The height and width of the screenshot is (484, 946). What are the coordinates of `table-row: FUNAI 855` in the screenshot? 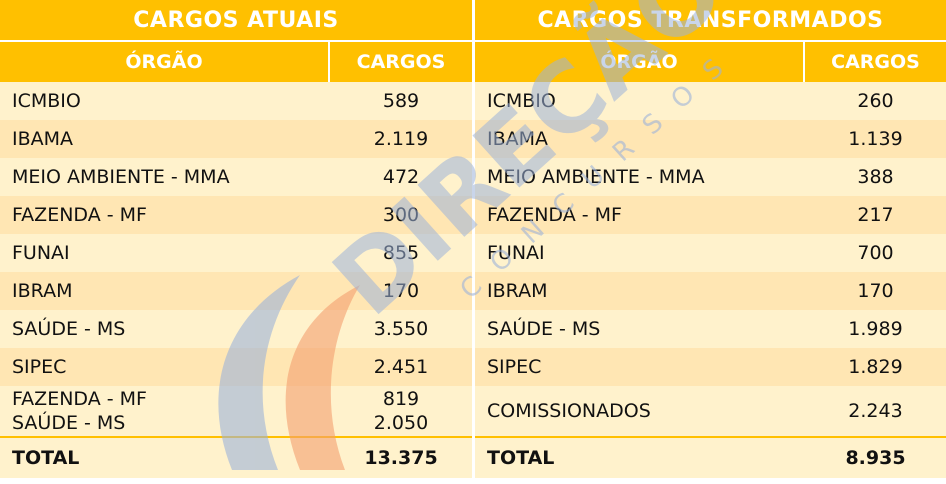 It's located at (236, 253).